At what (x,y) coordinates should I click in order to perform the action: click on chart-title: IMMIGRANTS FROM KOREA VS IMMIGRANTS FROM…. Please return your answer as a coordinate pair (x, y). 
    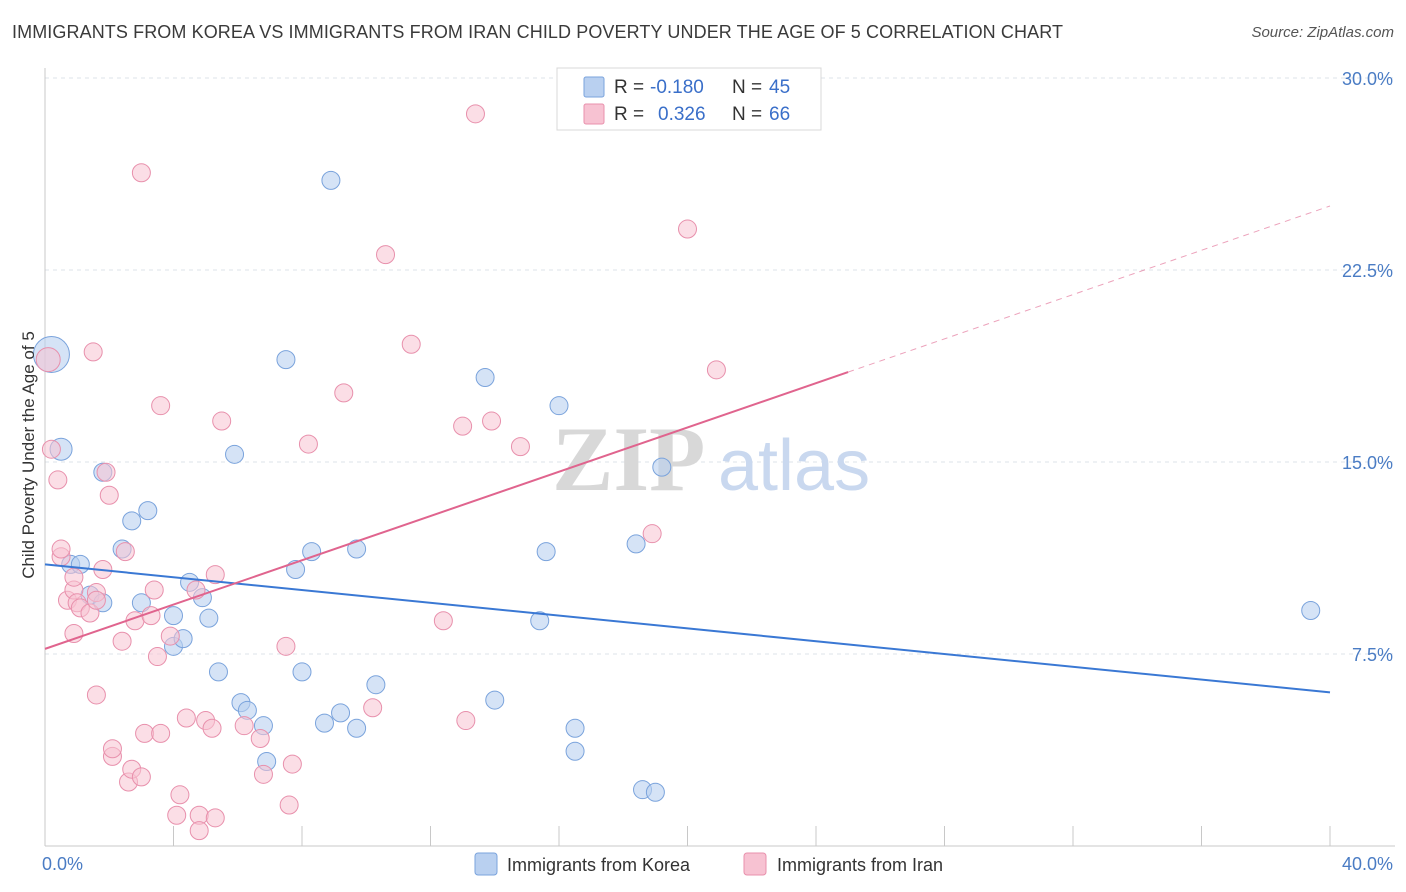
    Looking at the image, I should click on (538, 32).